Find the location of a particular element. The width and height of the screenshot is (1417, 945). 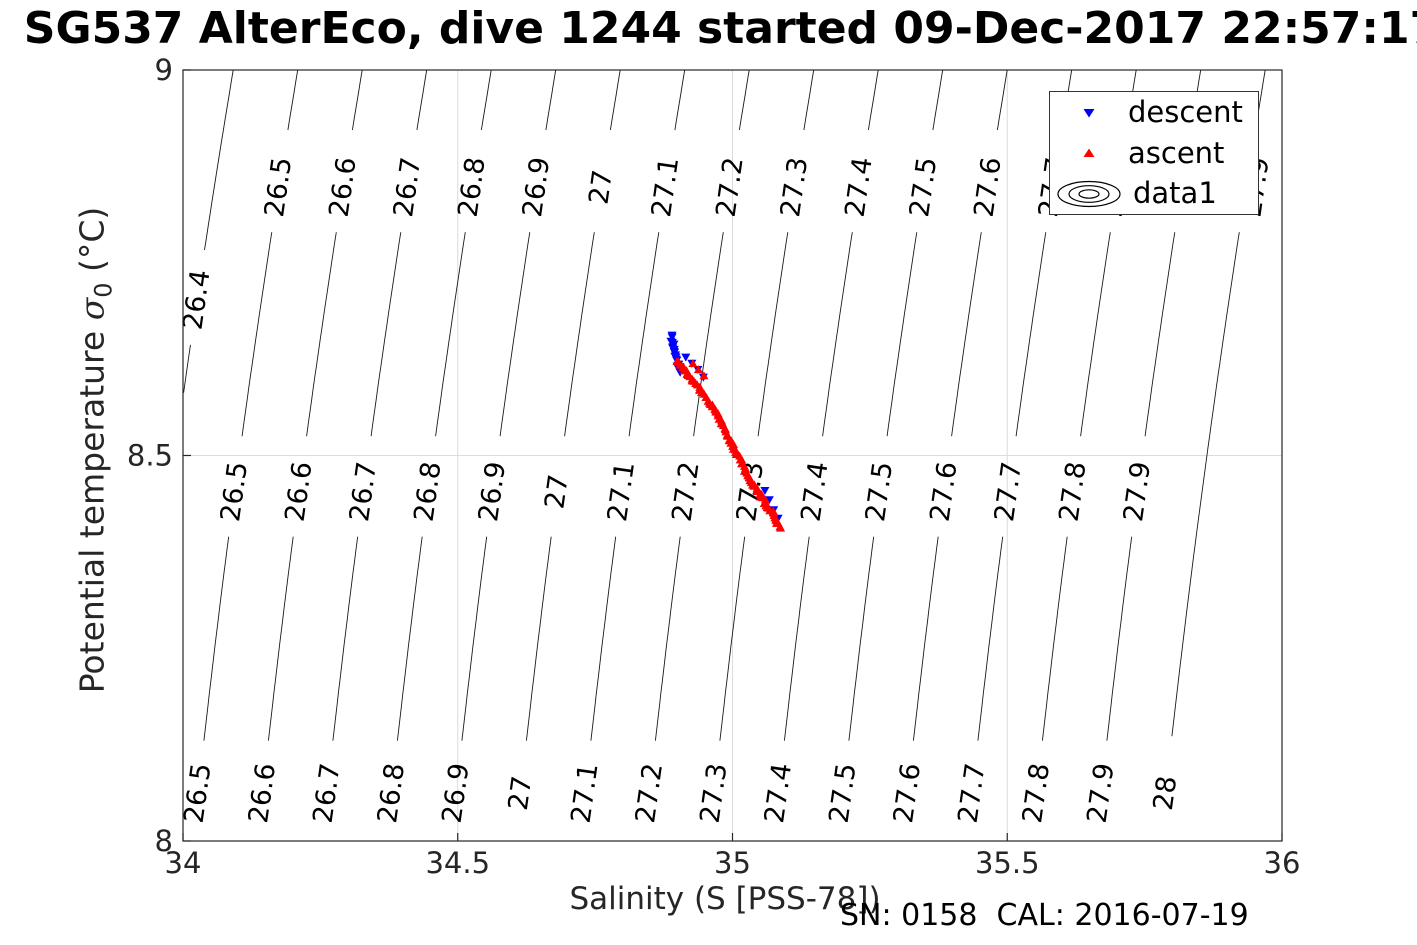

legend-marker-data1 is located at coordinates (1091, 194).